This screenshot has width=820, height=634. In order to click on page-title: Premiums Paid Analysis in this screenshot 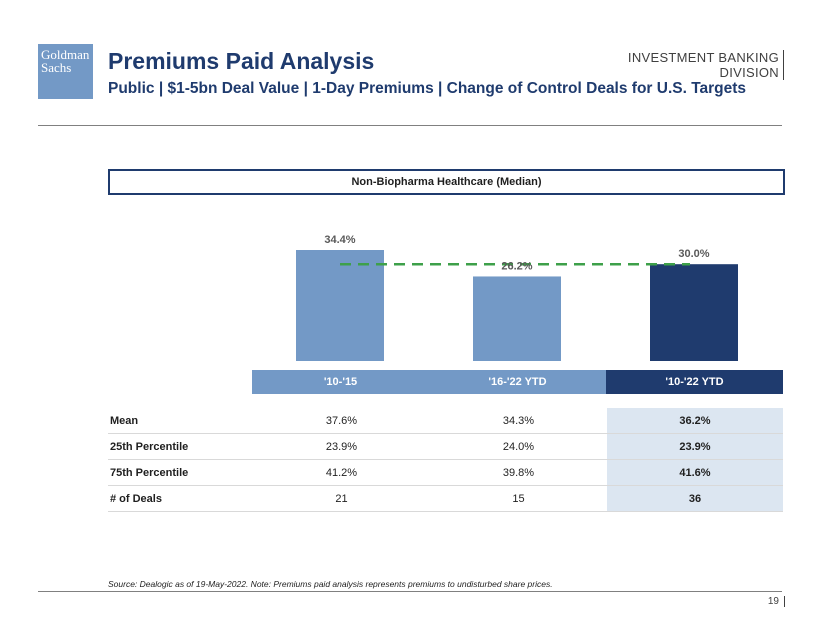, I will do `click(241, 61)`.